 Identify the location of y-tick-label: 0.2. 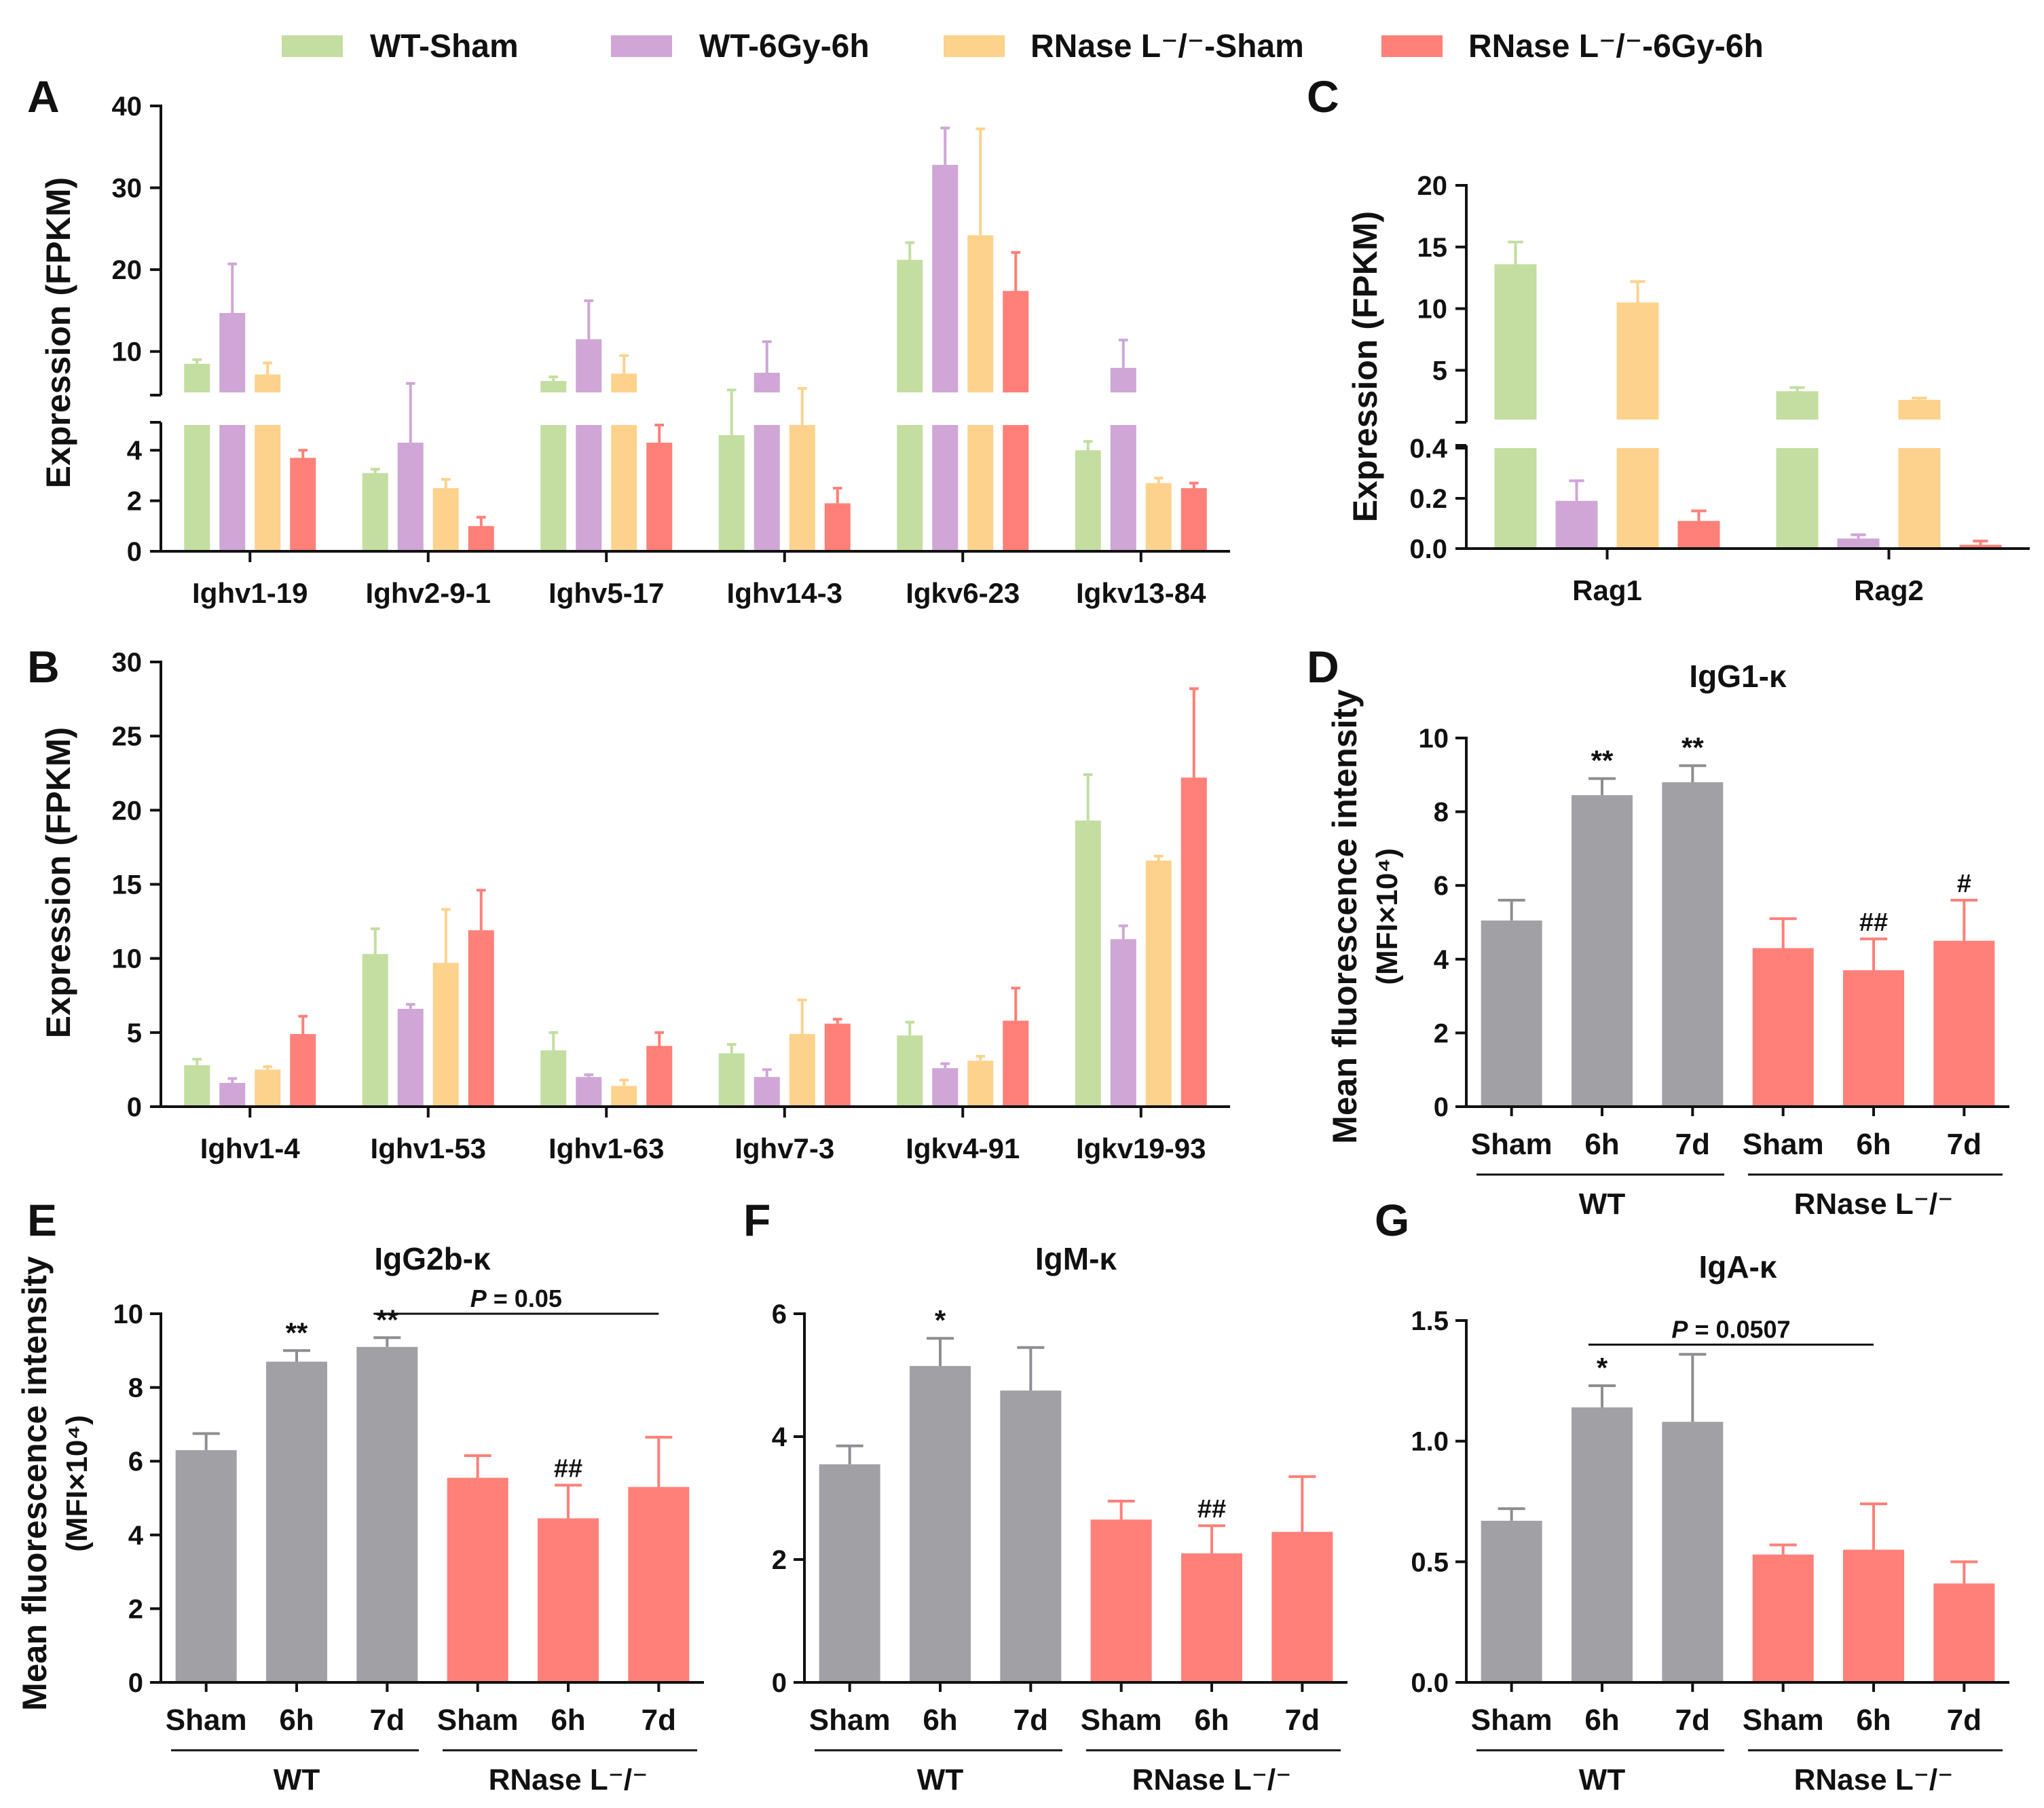
(1428, 499).